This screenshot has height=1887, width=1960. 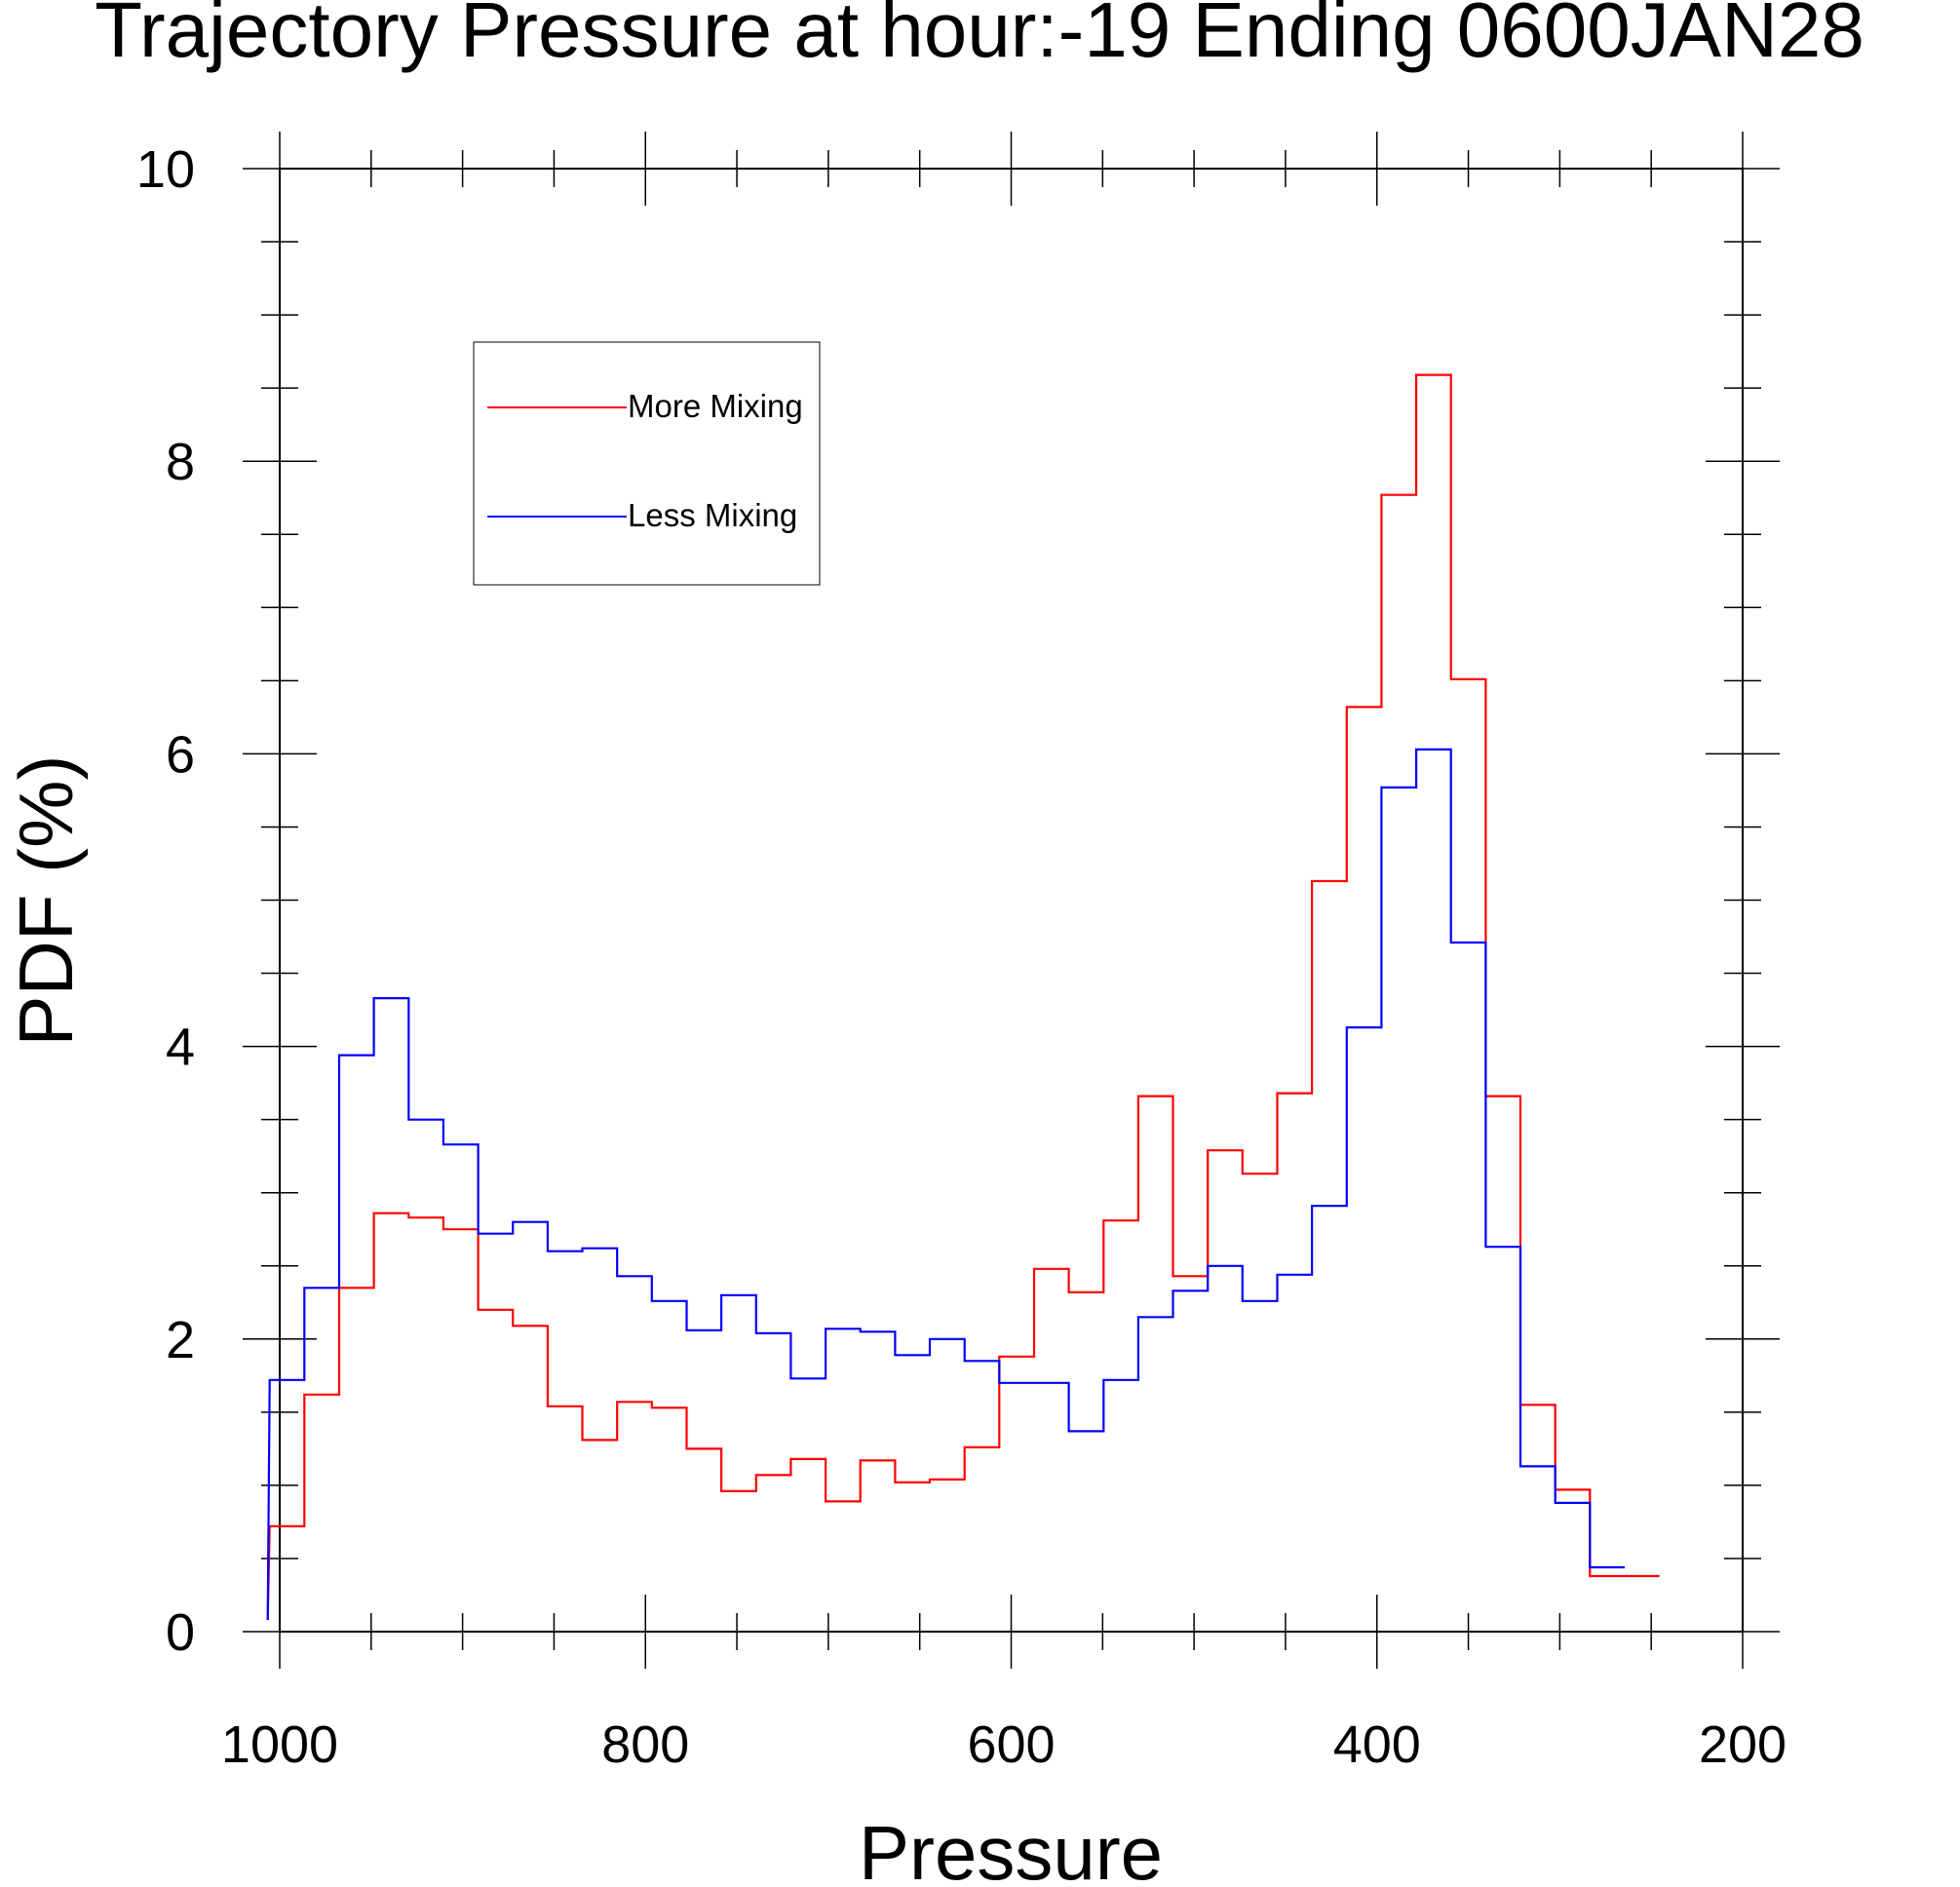 What do you see at coordinates (180, 1340) in the screenshot?
I see `y-tick-label: 2` at bounding box center [180, 1340].